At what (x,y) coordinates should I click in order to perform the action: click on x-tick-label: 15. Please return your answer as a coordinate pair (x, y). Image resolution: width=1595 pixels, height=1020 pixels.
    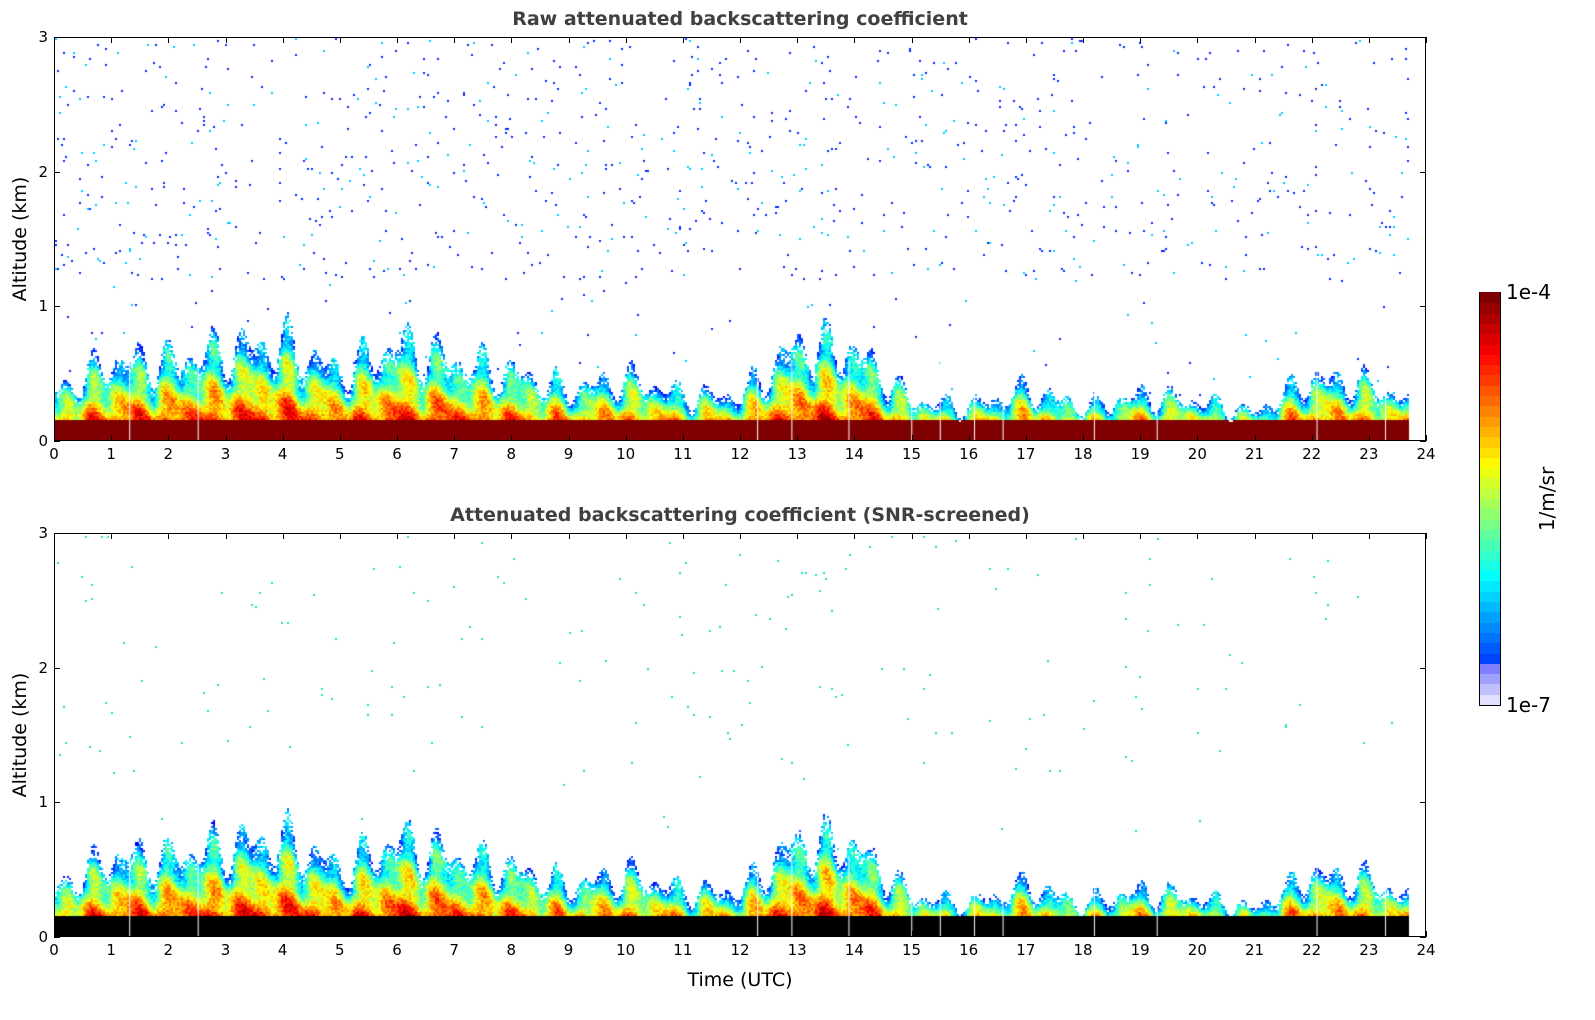
    Looking at the image, I should click on (911, 950).